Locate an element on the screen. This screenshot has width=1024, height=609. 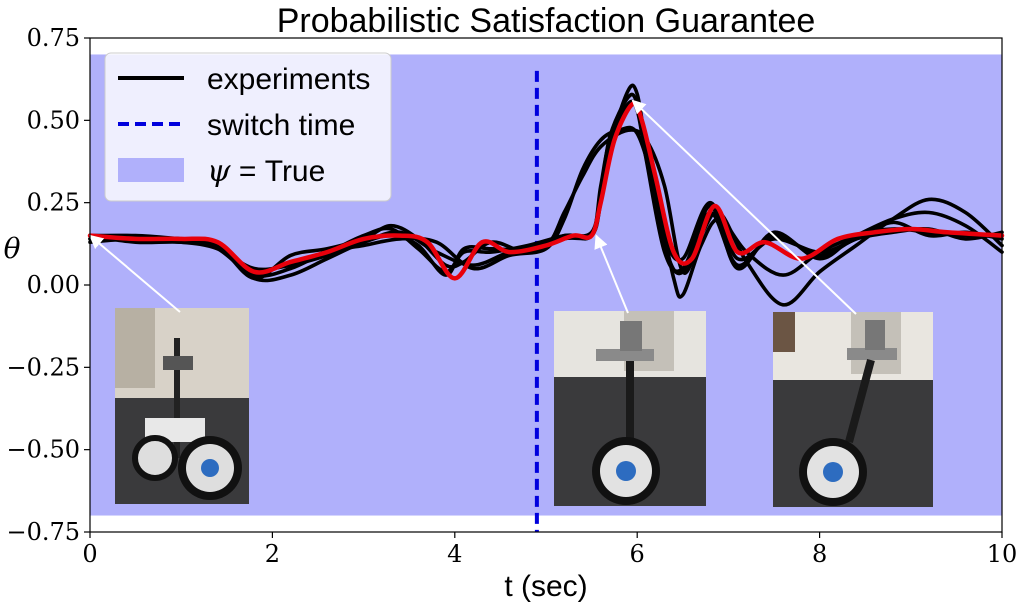
legend-label-region-eq: = is located at coordinates (248, 171).